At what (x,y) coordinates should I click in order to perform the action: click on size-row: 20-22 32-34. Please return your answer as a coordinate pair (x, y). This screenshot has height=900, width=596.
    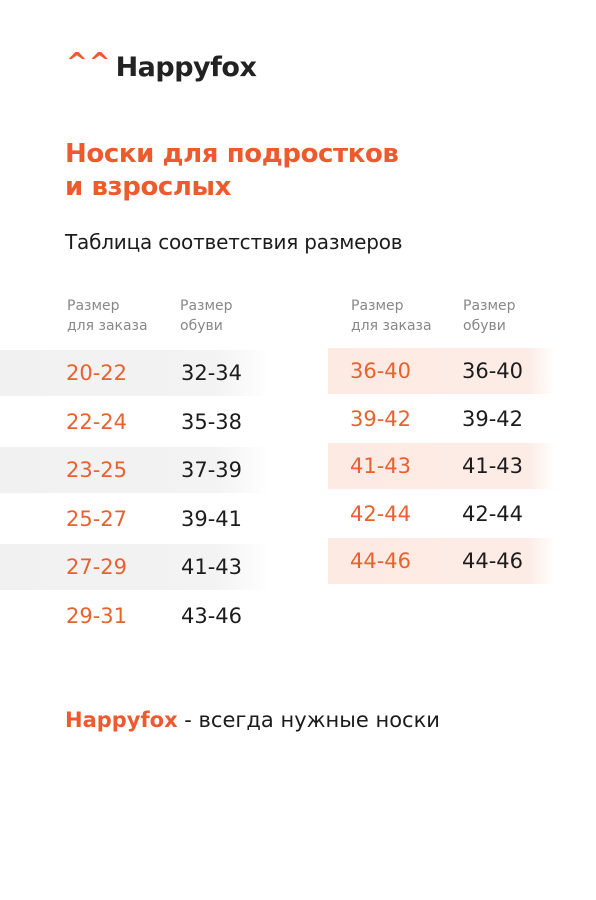
    Looking at the image, I should click on (150, 373).